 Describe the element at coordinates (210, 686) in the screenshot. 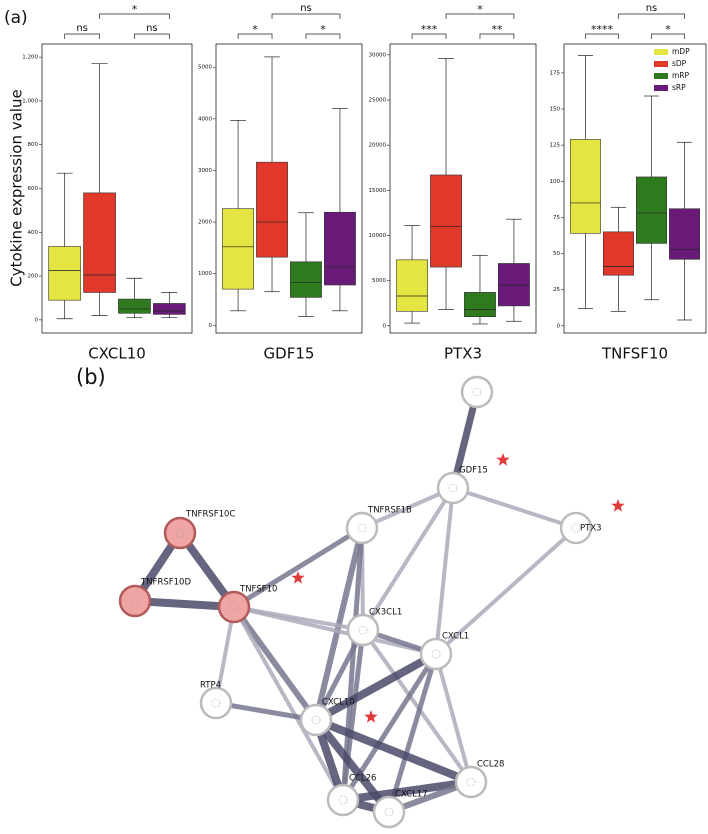

I see `node-label: RTP4` at that location.